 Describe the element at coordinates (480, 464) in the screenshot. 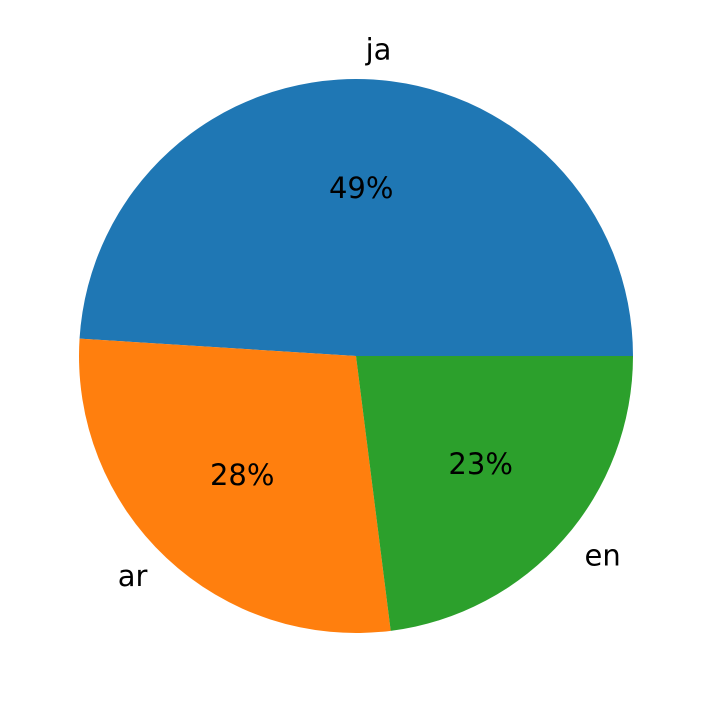

I see `percent-label: 23%` at that location.